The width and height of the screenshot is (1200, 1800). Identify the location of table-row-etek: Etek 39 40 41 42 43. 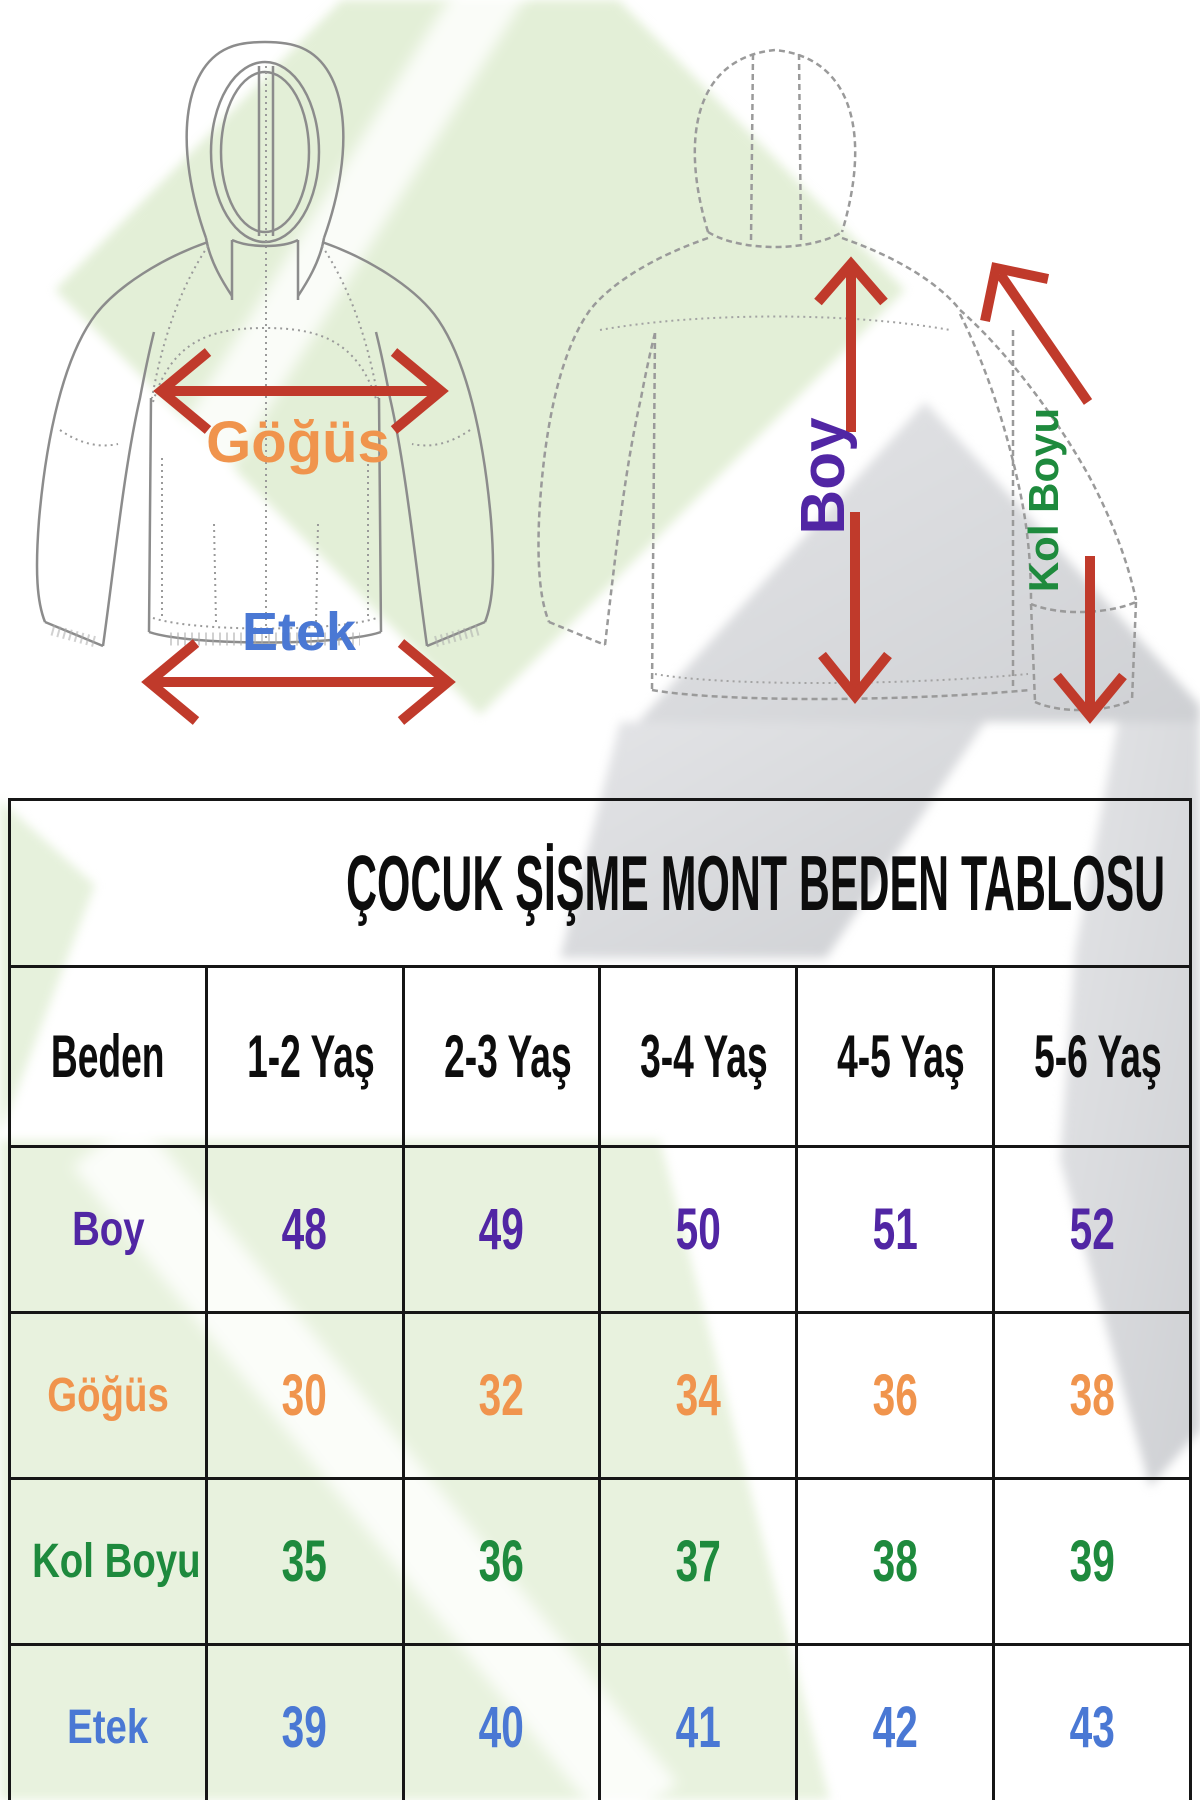
(600, 1721).